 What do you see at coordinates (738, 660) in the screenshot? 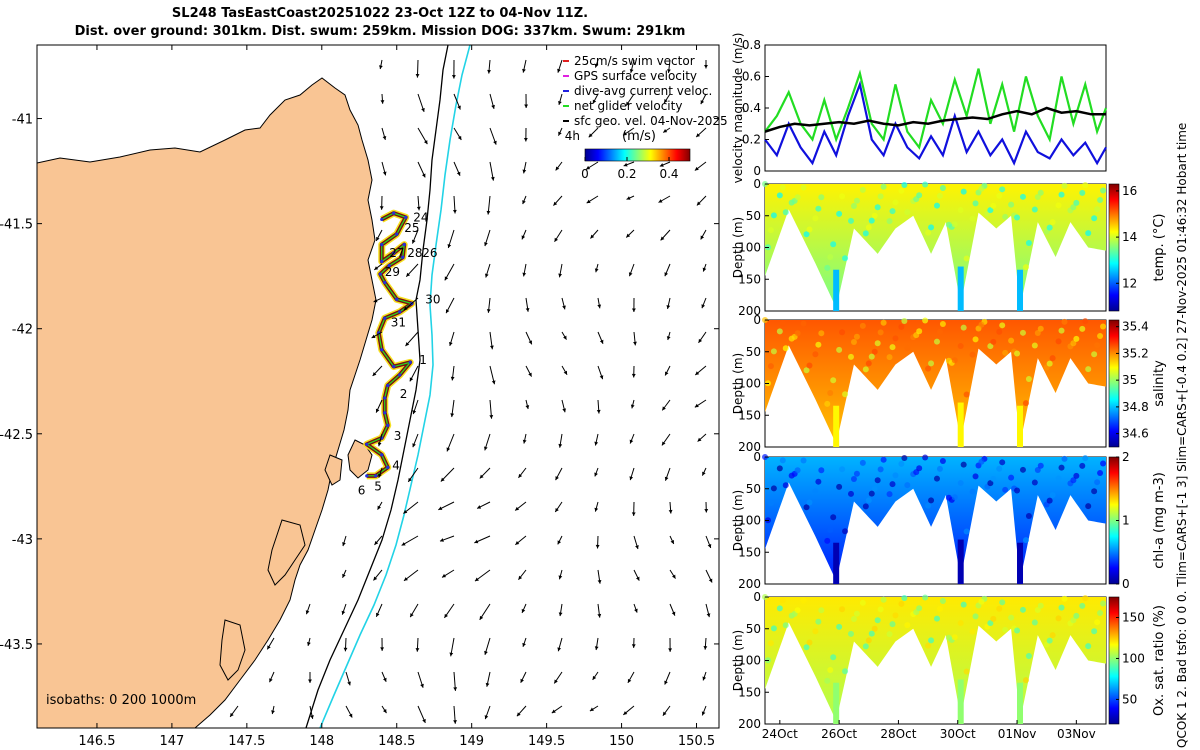
I see `oxygen-ylabel: Depth (m)` at bounding box center [738, 660].